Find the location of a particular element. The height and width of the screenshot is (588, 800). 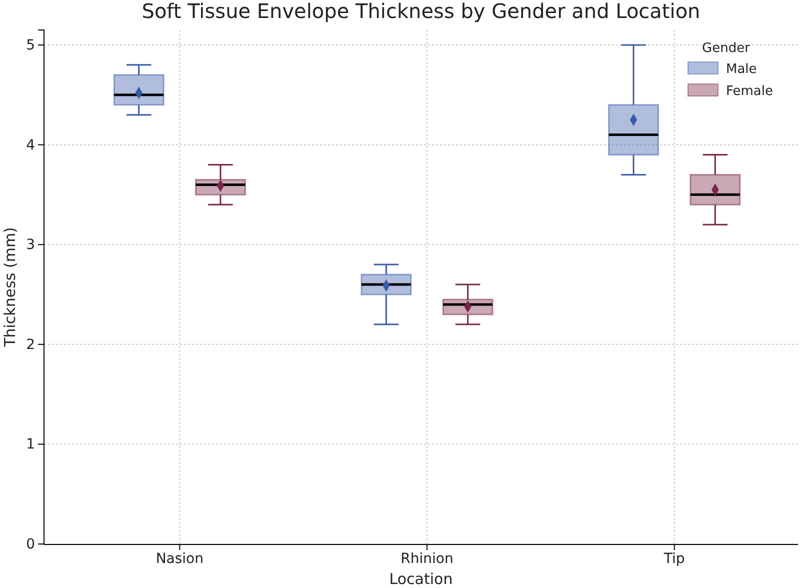

y-tick-label: 4 is located at coordinates (31, 145).